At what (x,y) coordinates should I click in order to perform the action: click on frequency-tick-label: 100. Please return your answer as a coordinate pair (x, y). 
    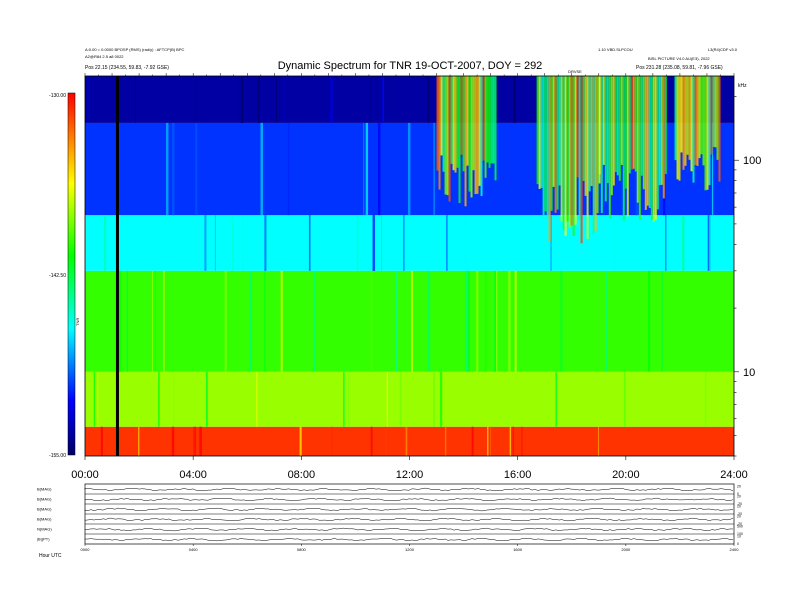
    Looking at the image, I should click on (752, 161).